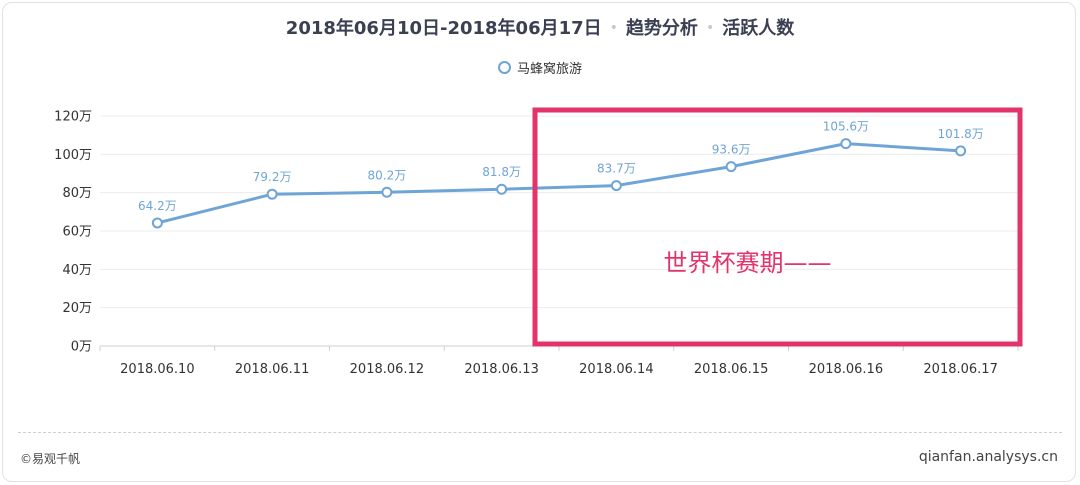  Describe the element at coordinates (748, 263) in the screenshot. I see `annotation-label: 世界杯赛期——` at that location.